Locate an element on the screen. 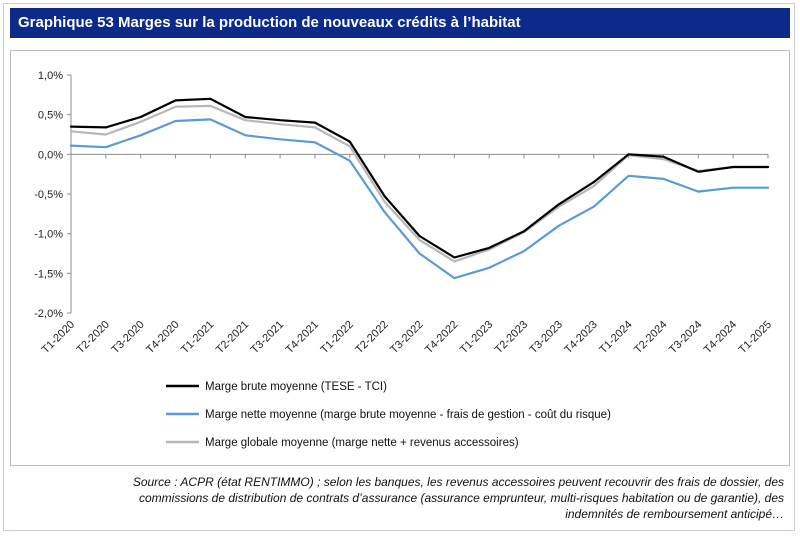 The height and width of the screenshot is (536, 800). x-tick-label: T2-2021 is located at coordinates (232, 337).